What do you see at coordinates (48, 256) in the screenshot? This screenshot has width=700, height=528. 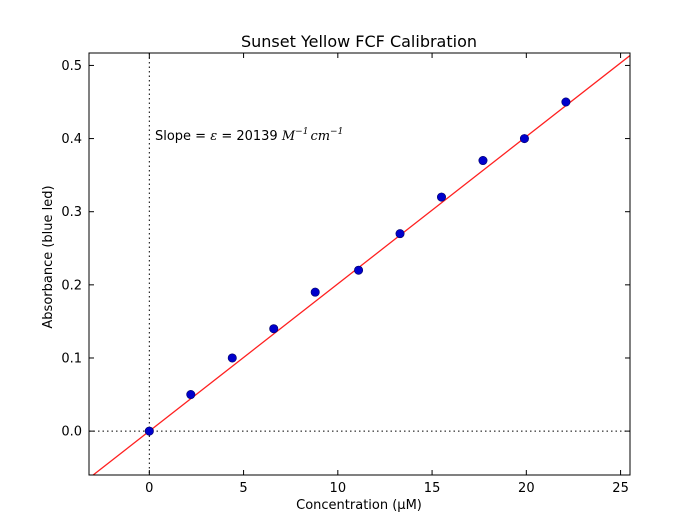 I see `y-axis-label: Absorbance (blue led)` at bounding box center [48, 256].